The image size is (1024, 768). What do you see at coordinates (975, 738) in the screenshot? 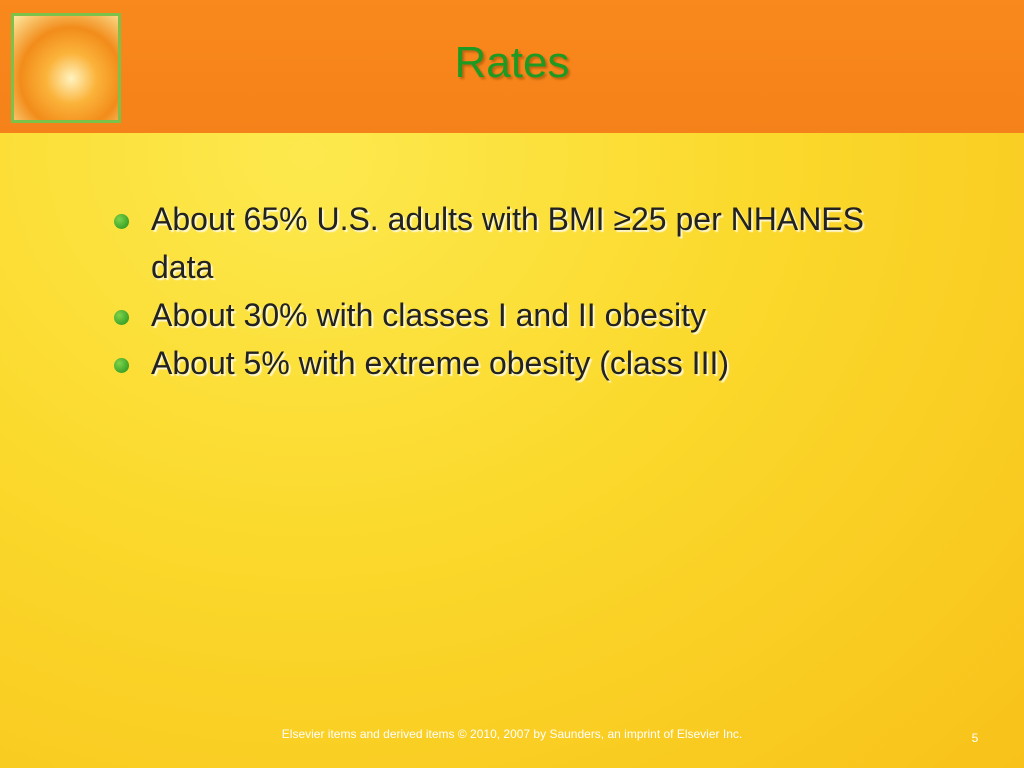
I see `page-number: 5` at bounding box center [975, 738].